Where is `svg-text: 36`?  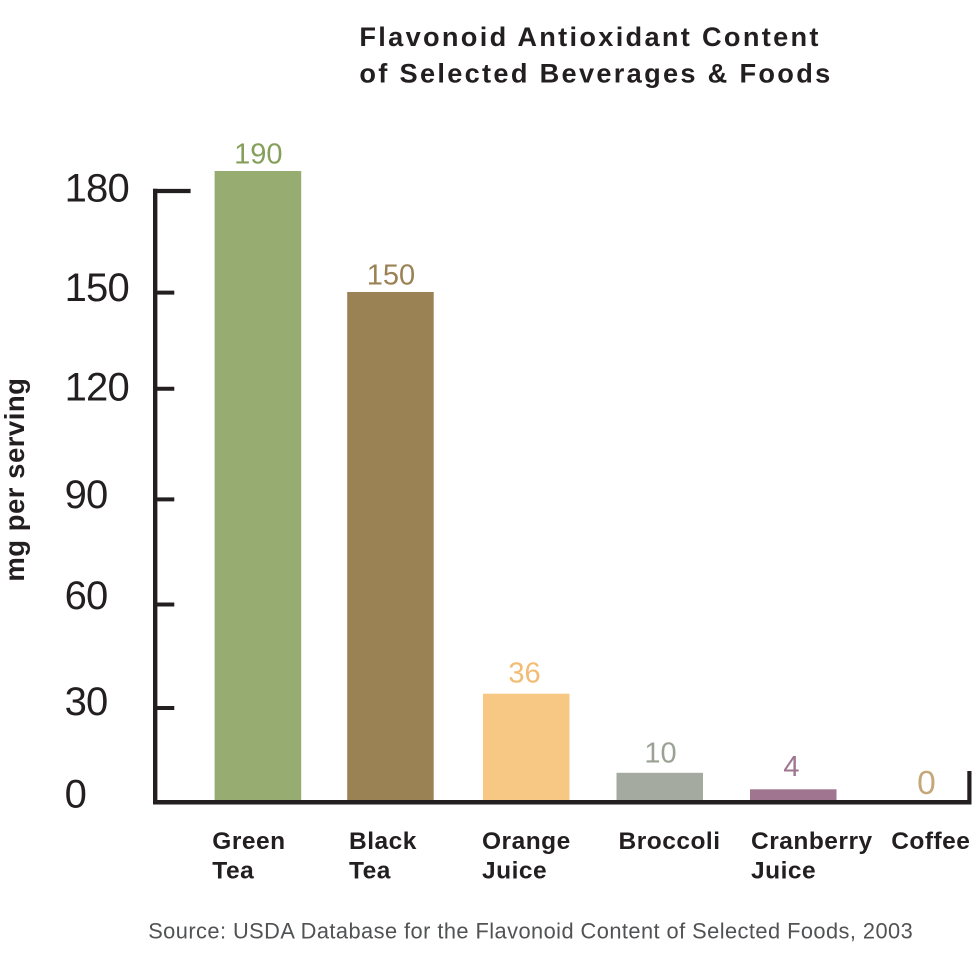
svg-text: 36 is located at coordinates (524, 674).